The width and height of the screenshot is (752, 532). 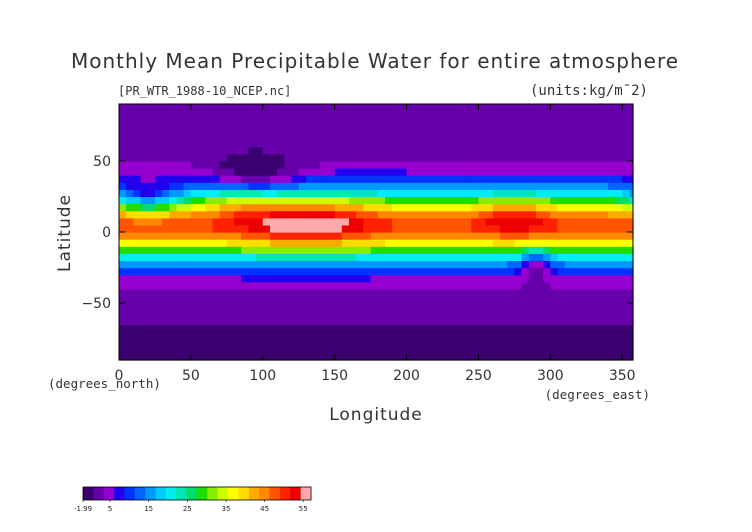 What do you see at coordinates (119, 376) in the screenshot?
I see `x-tick-label: 0` at bounding box center [119, 376].